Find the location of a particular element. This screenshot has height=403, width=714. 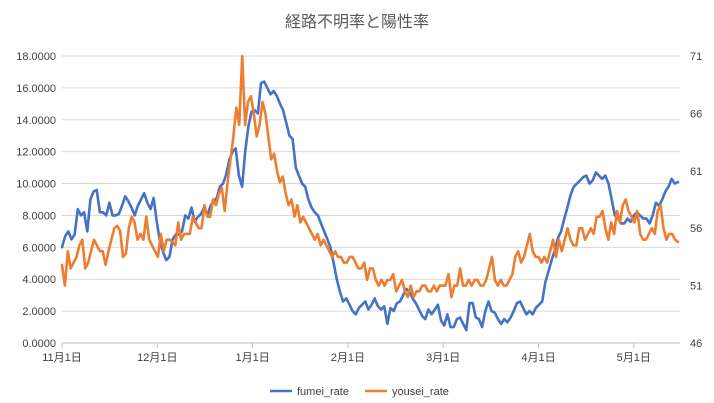

x-tick-label: 4月1日 is located at coordinates (538, 358).